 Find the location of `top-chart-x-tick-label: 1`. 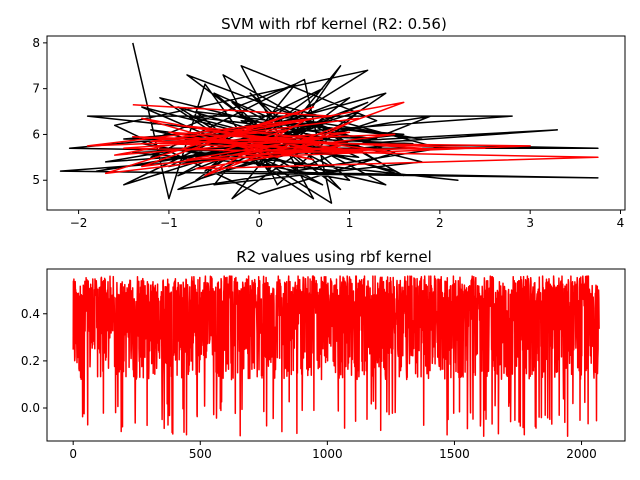

top-chart-x-tick-label: 1 is located at coordinates (350, 223).